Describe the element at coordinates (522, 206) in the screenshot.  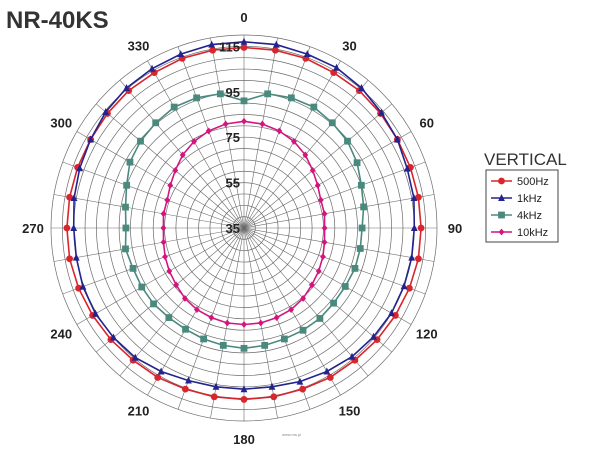
I see `legend-box` at that location.